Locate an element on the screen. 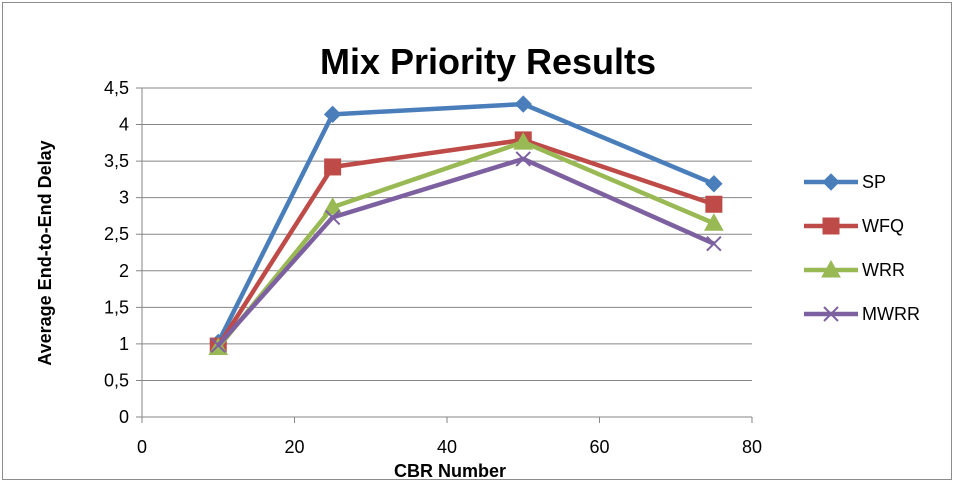  legend-label: MWRR is located at coordinates (891, 314).